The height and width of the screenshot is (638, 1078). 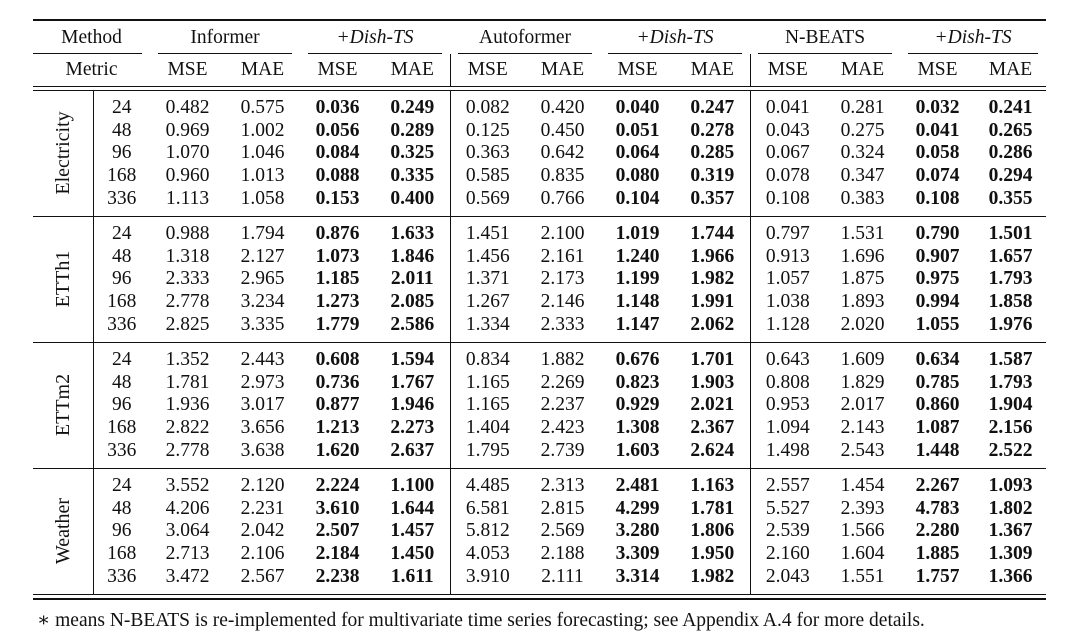 What do you see at coordinates (937, 531) in the screenshot?
I see `value-cell: 2.280` at bounding box center [937, 531].